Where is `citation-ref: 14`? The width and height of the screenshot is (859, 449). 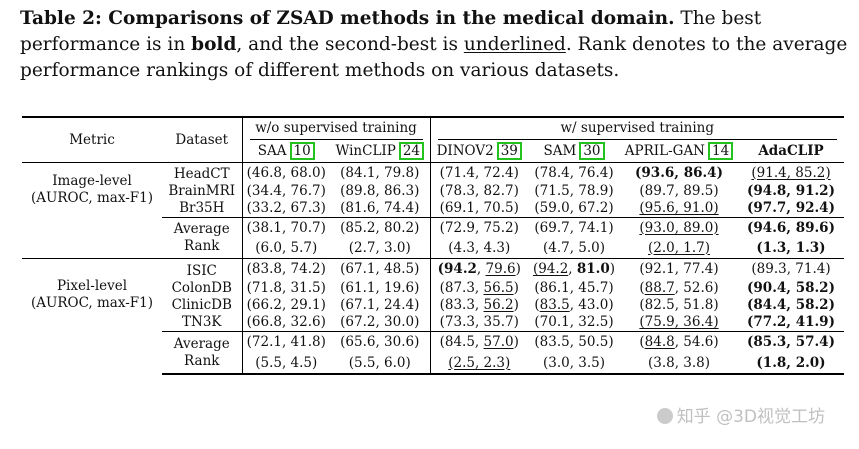 citation-ref: 14 is located at coordinates (721, 151).